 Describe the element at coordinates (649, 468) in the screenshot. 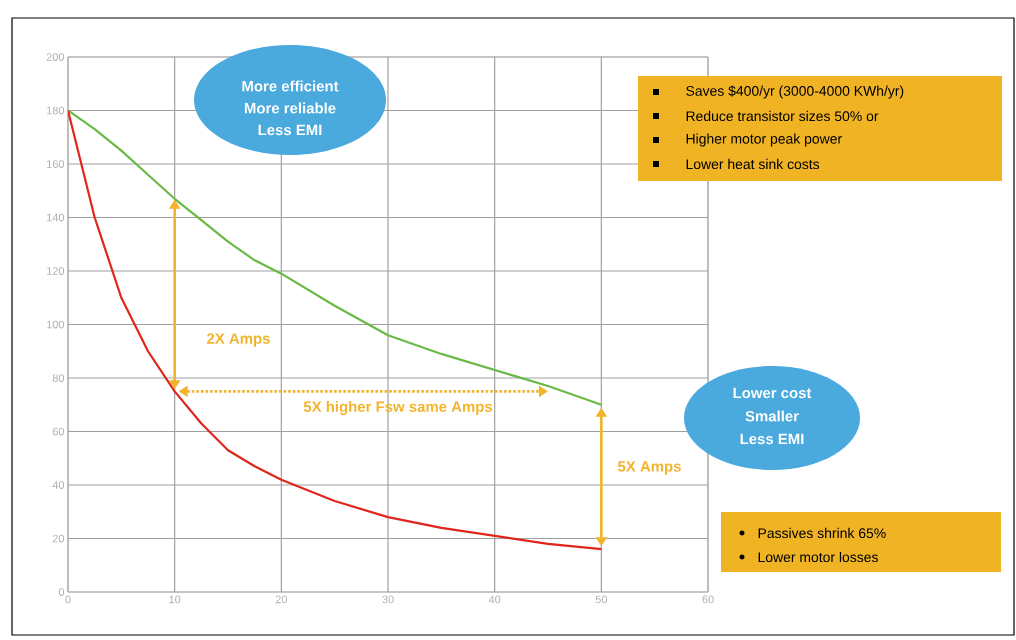

I see `annotation: 5X Amps` at that location.